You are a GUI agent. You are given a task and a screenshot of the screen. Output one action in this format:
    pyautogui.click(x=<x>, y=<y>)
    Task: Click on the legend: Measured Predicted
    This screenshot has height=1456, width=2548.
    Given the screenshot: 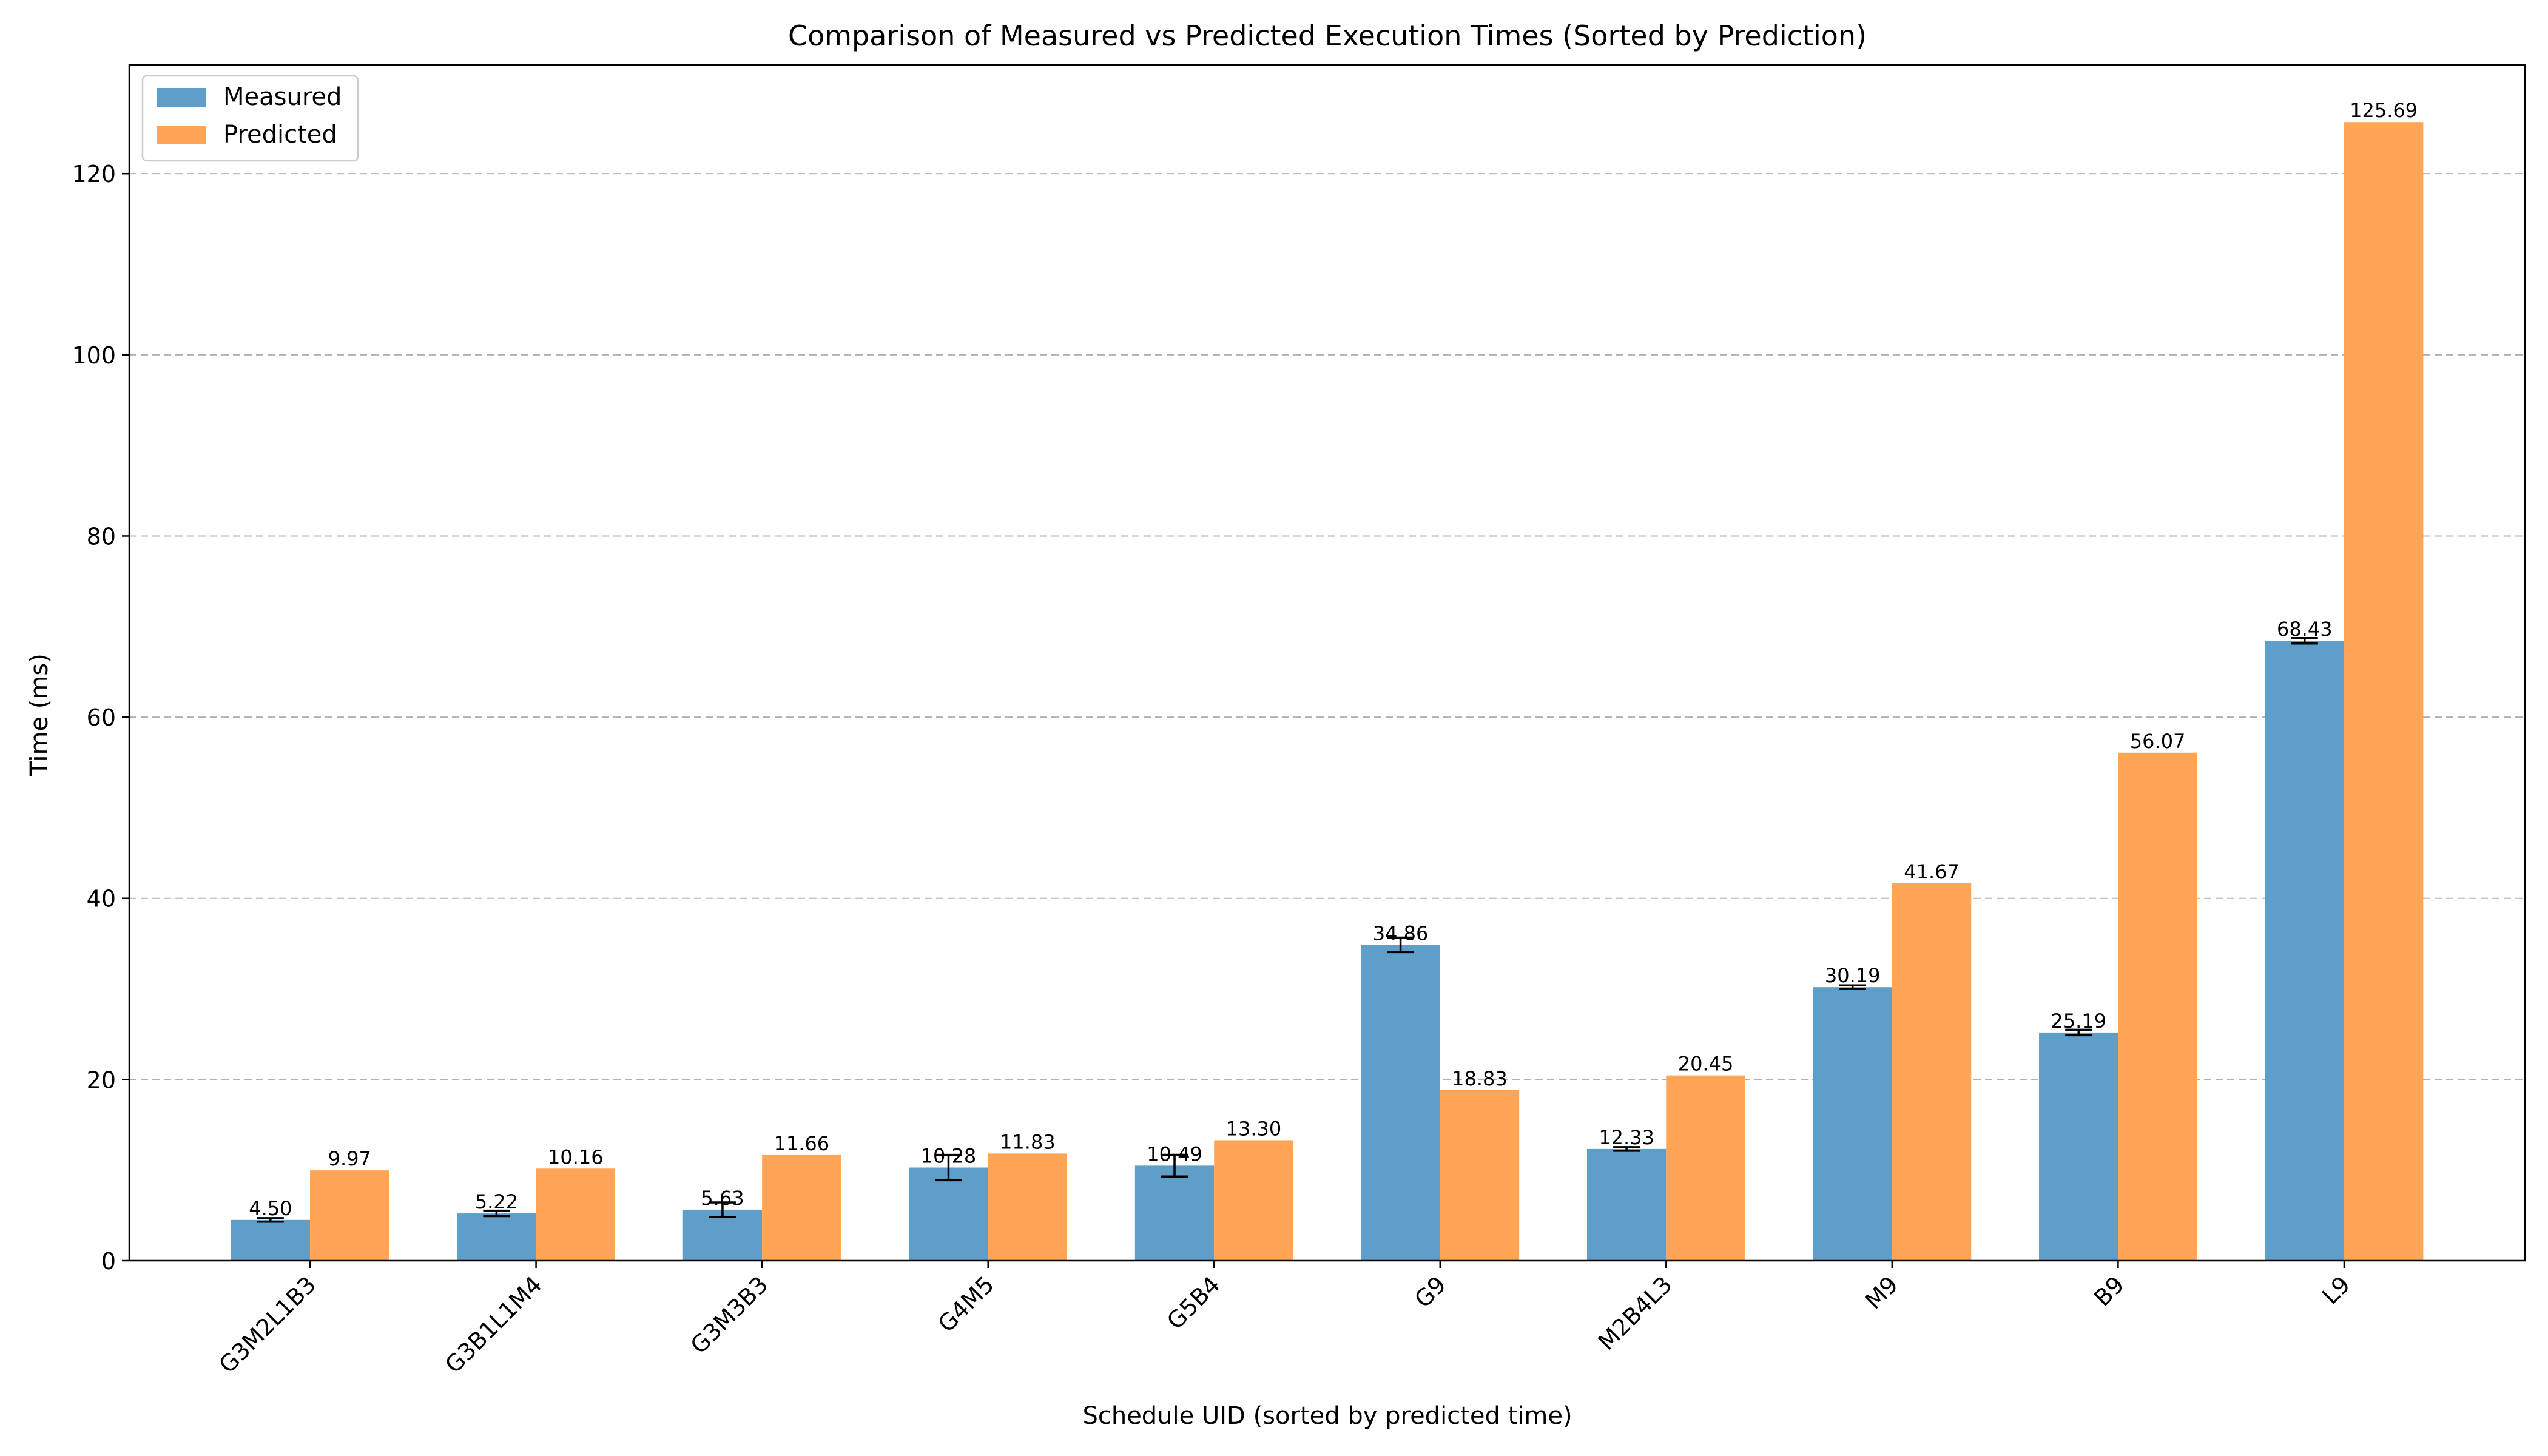 What is the action you would take?
    pyautogui.click(x=250, y=118)
    